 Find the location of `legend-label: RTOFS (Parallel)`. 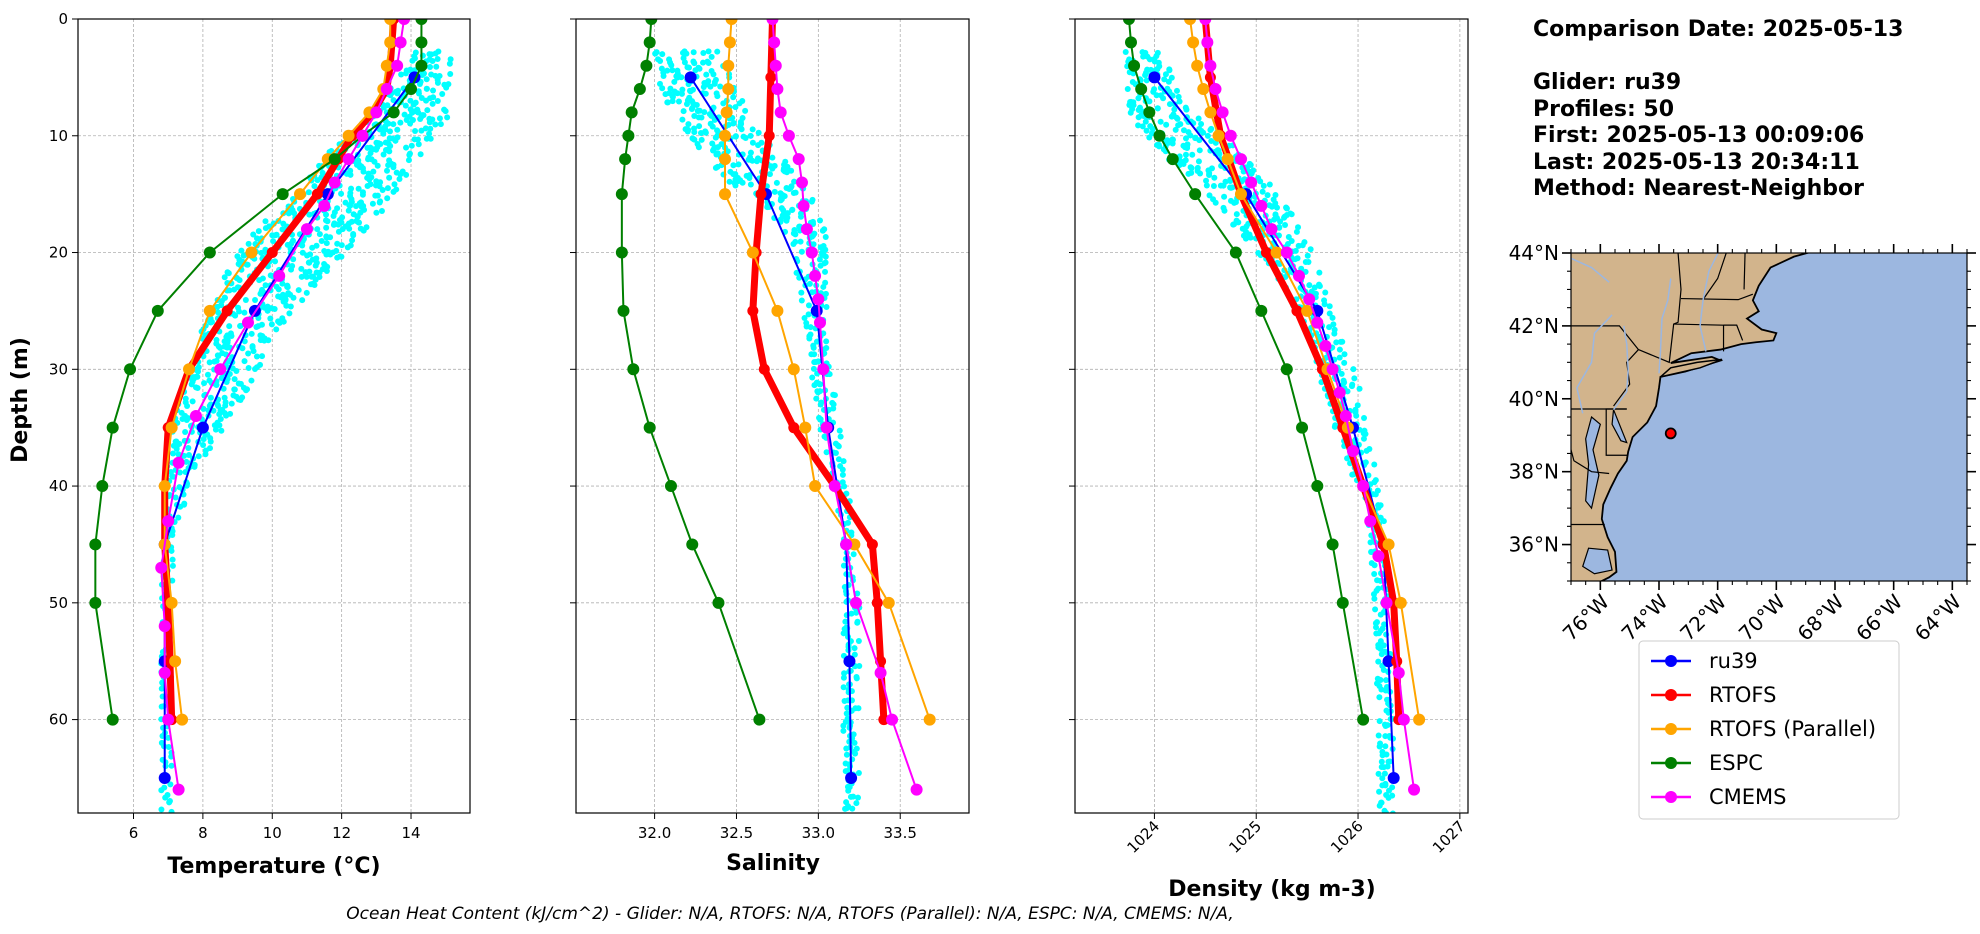

legend-label: RTOFS (Parallel) is located at coordinates (1792, 729).